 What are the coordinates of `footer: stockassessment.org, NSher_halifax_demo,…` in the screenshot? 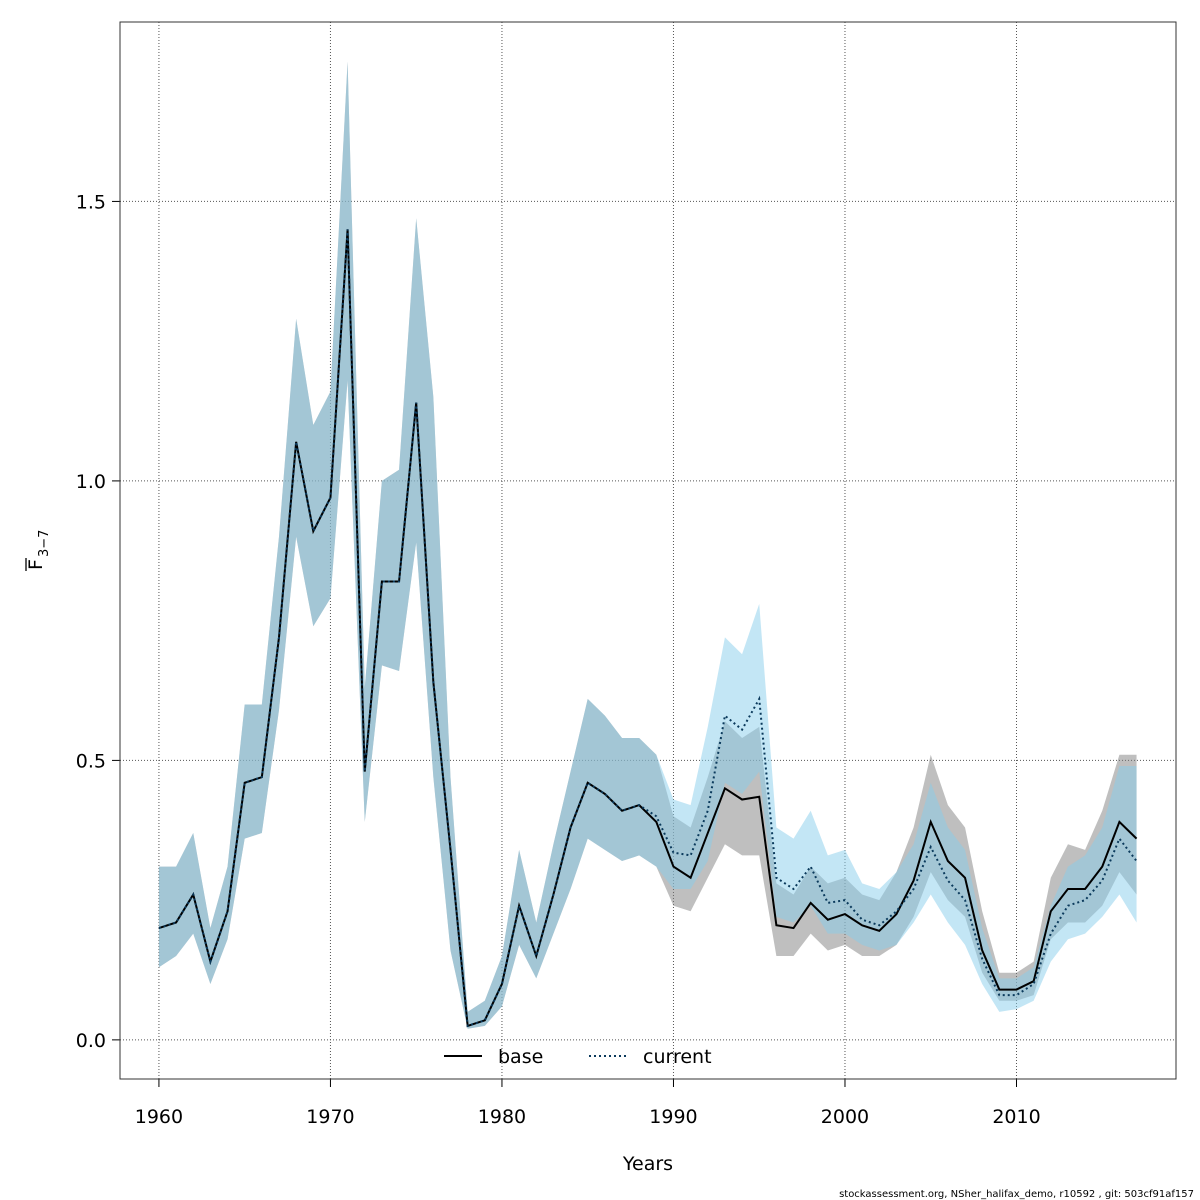 It's located at (1016, 1194).